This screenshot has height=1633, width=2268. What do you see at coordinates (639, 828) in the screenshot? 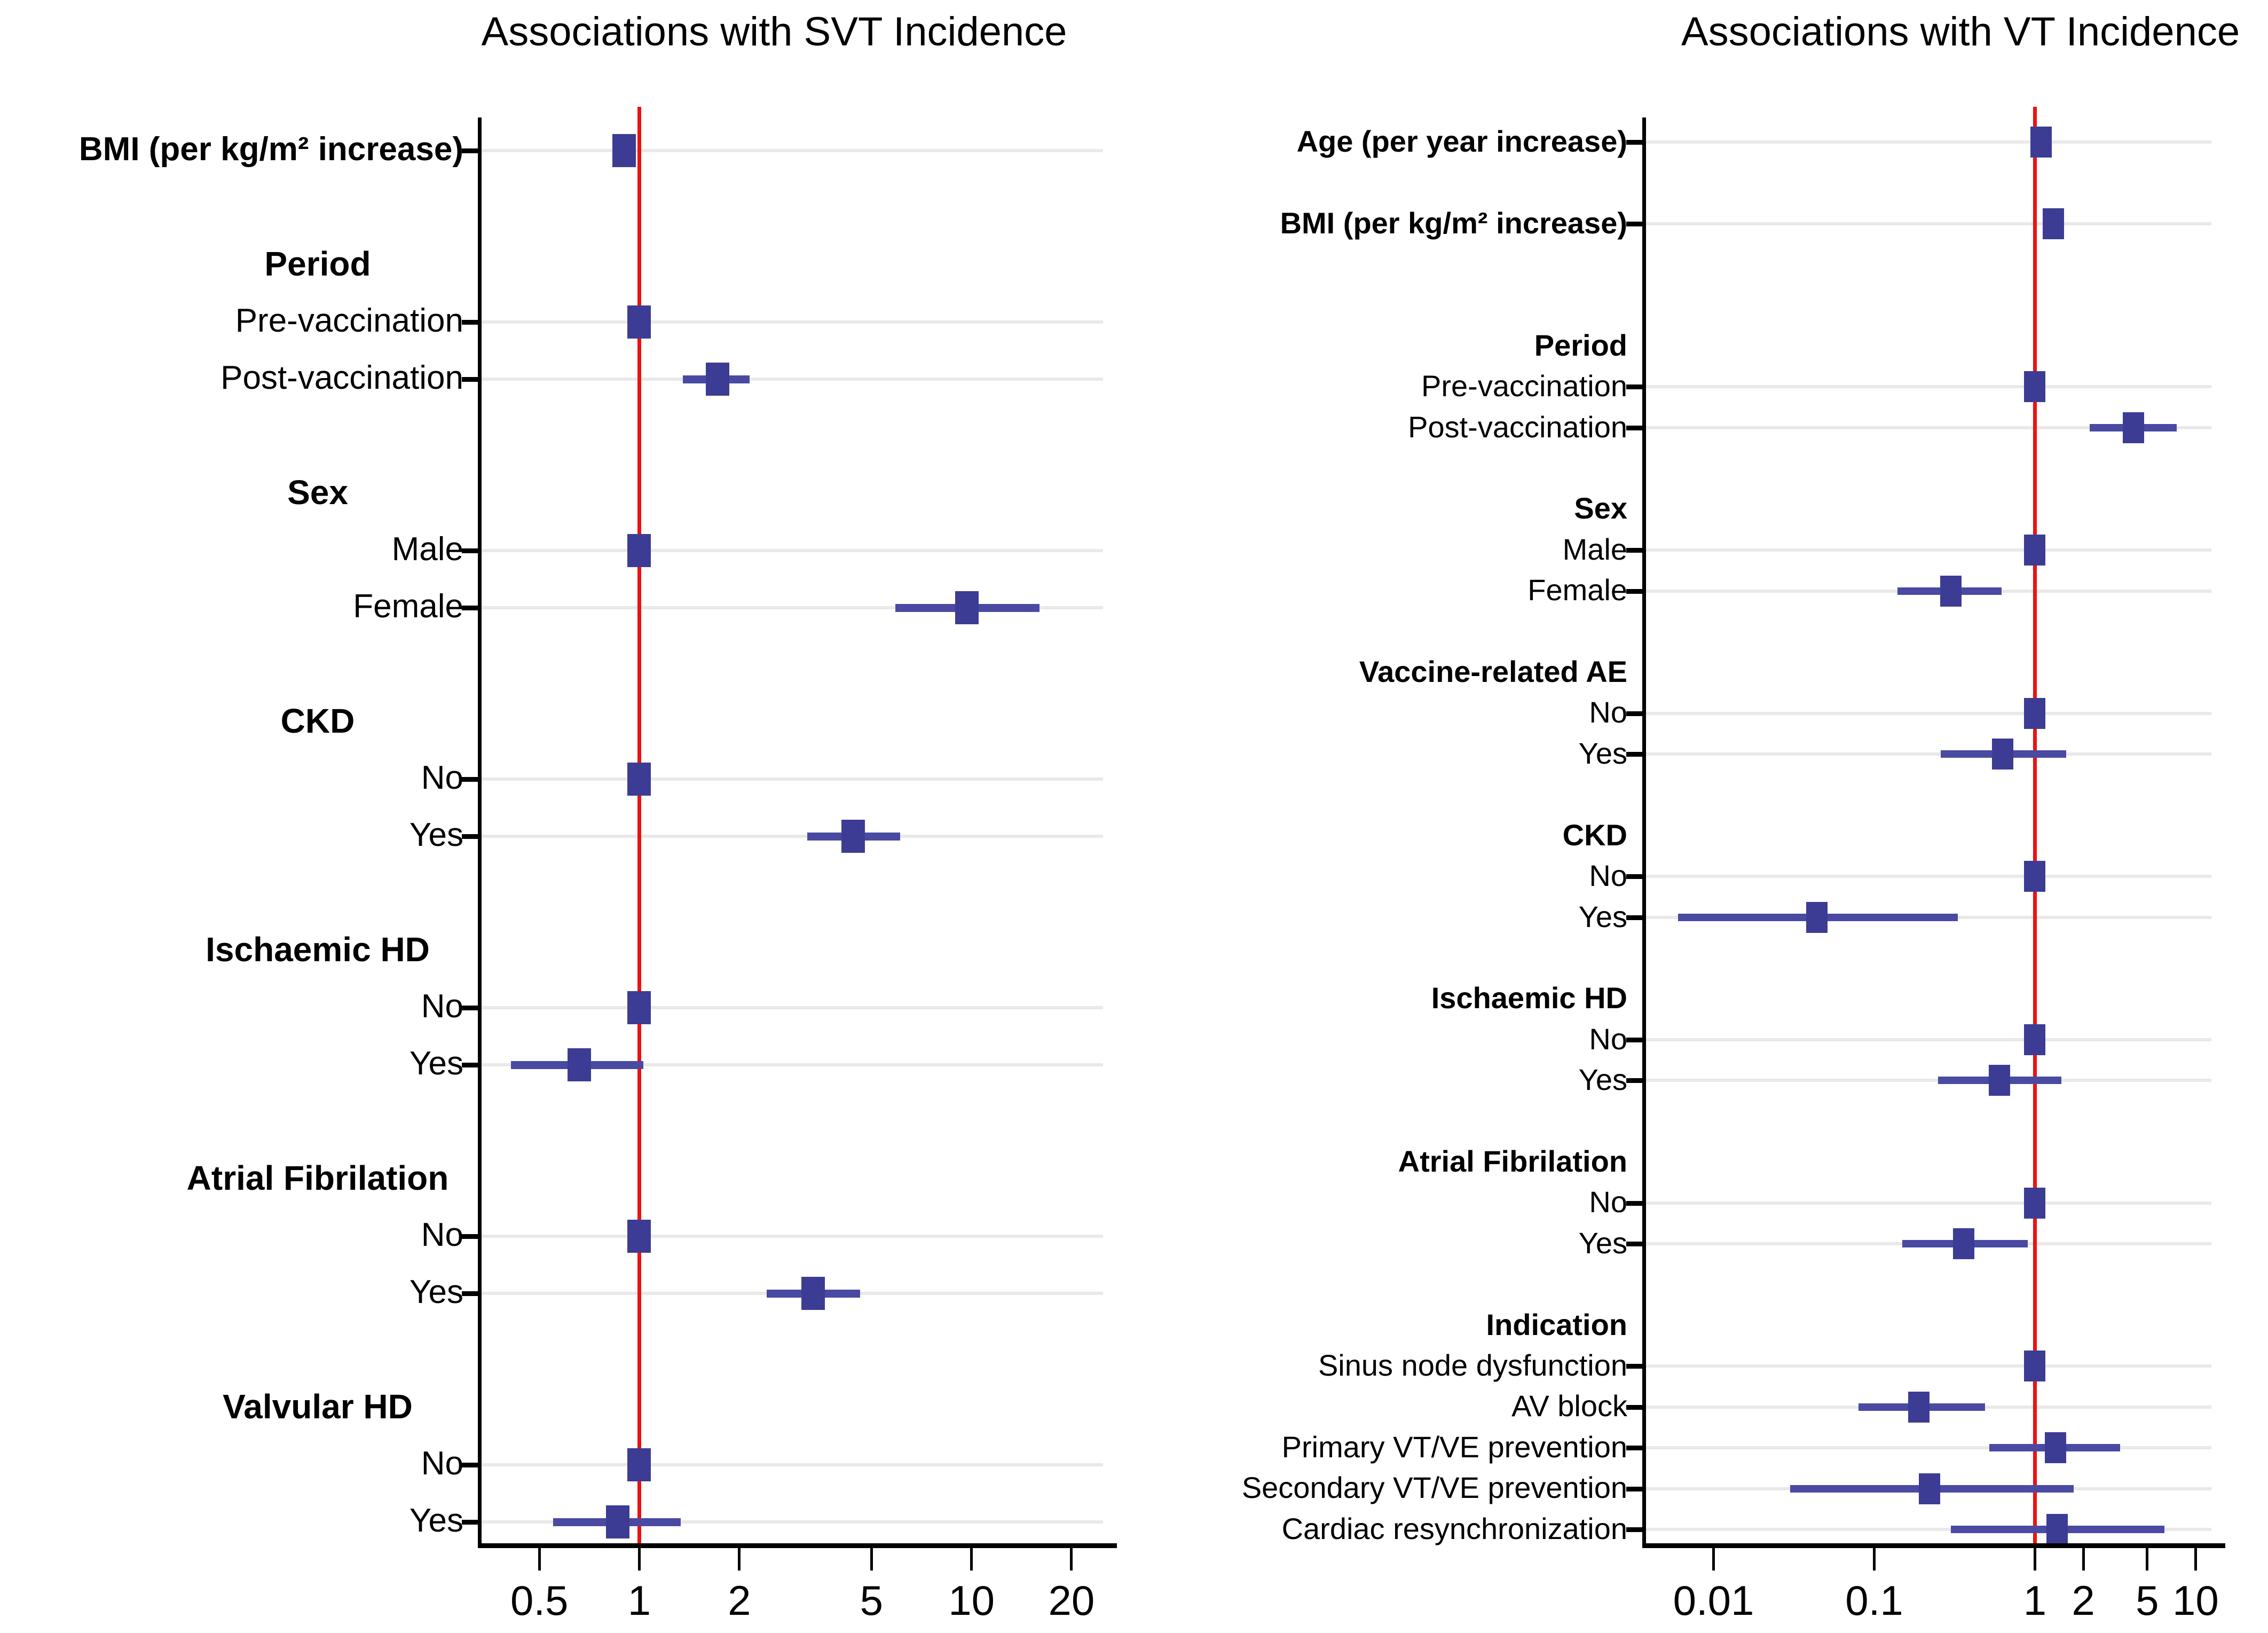
I see `reference-line` at bounding box center [639, 828].